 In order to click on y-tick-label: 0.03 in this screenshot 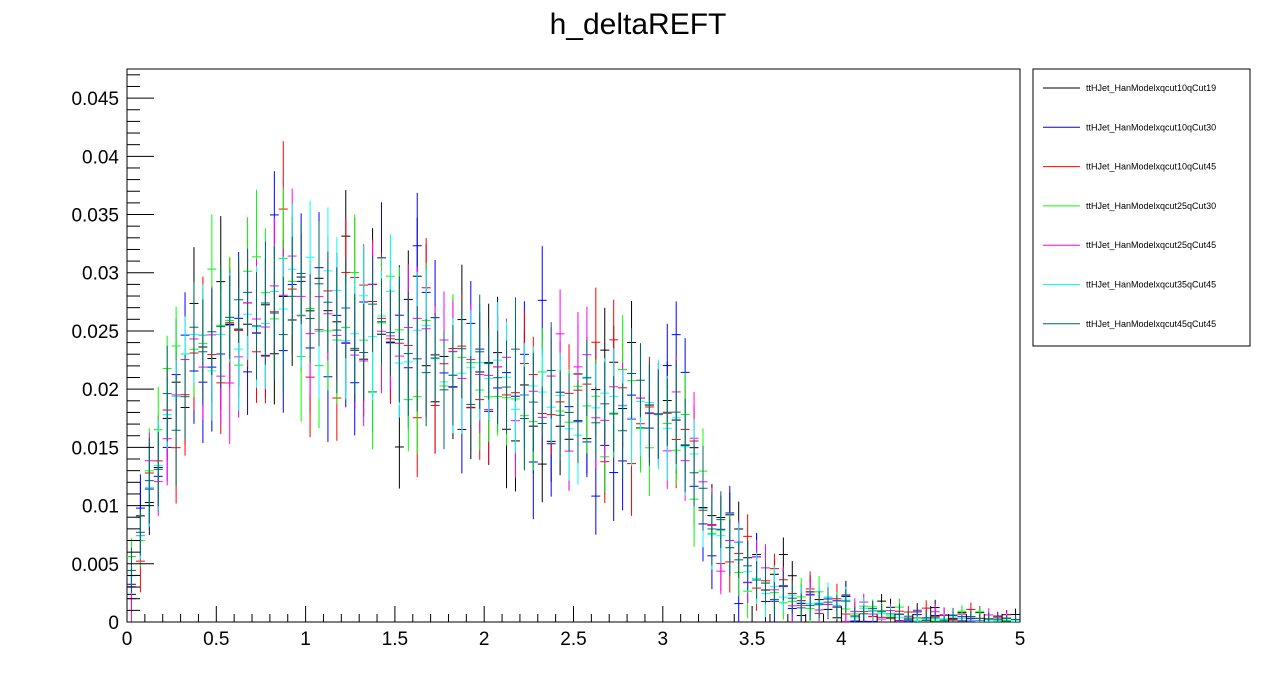, I will do `click(100, 274)`.